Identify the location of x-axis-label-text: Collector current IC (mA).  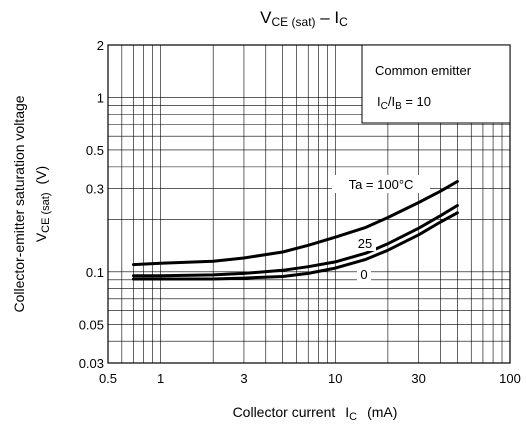
(315, 413).